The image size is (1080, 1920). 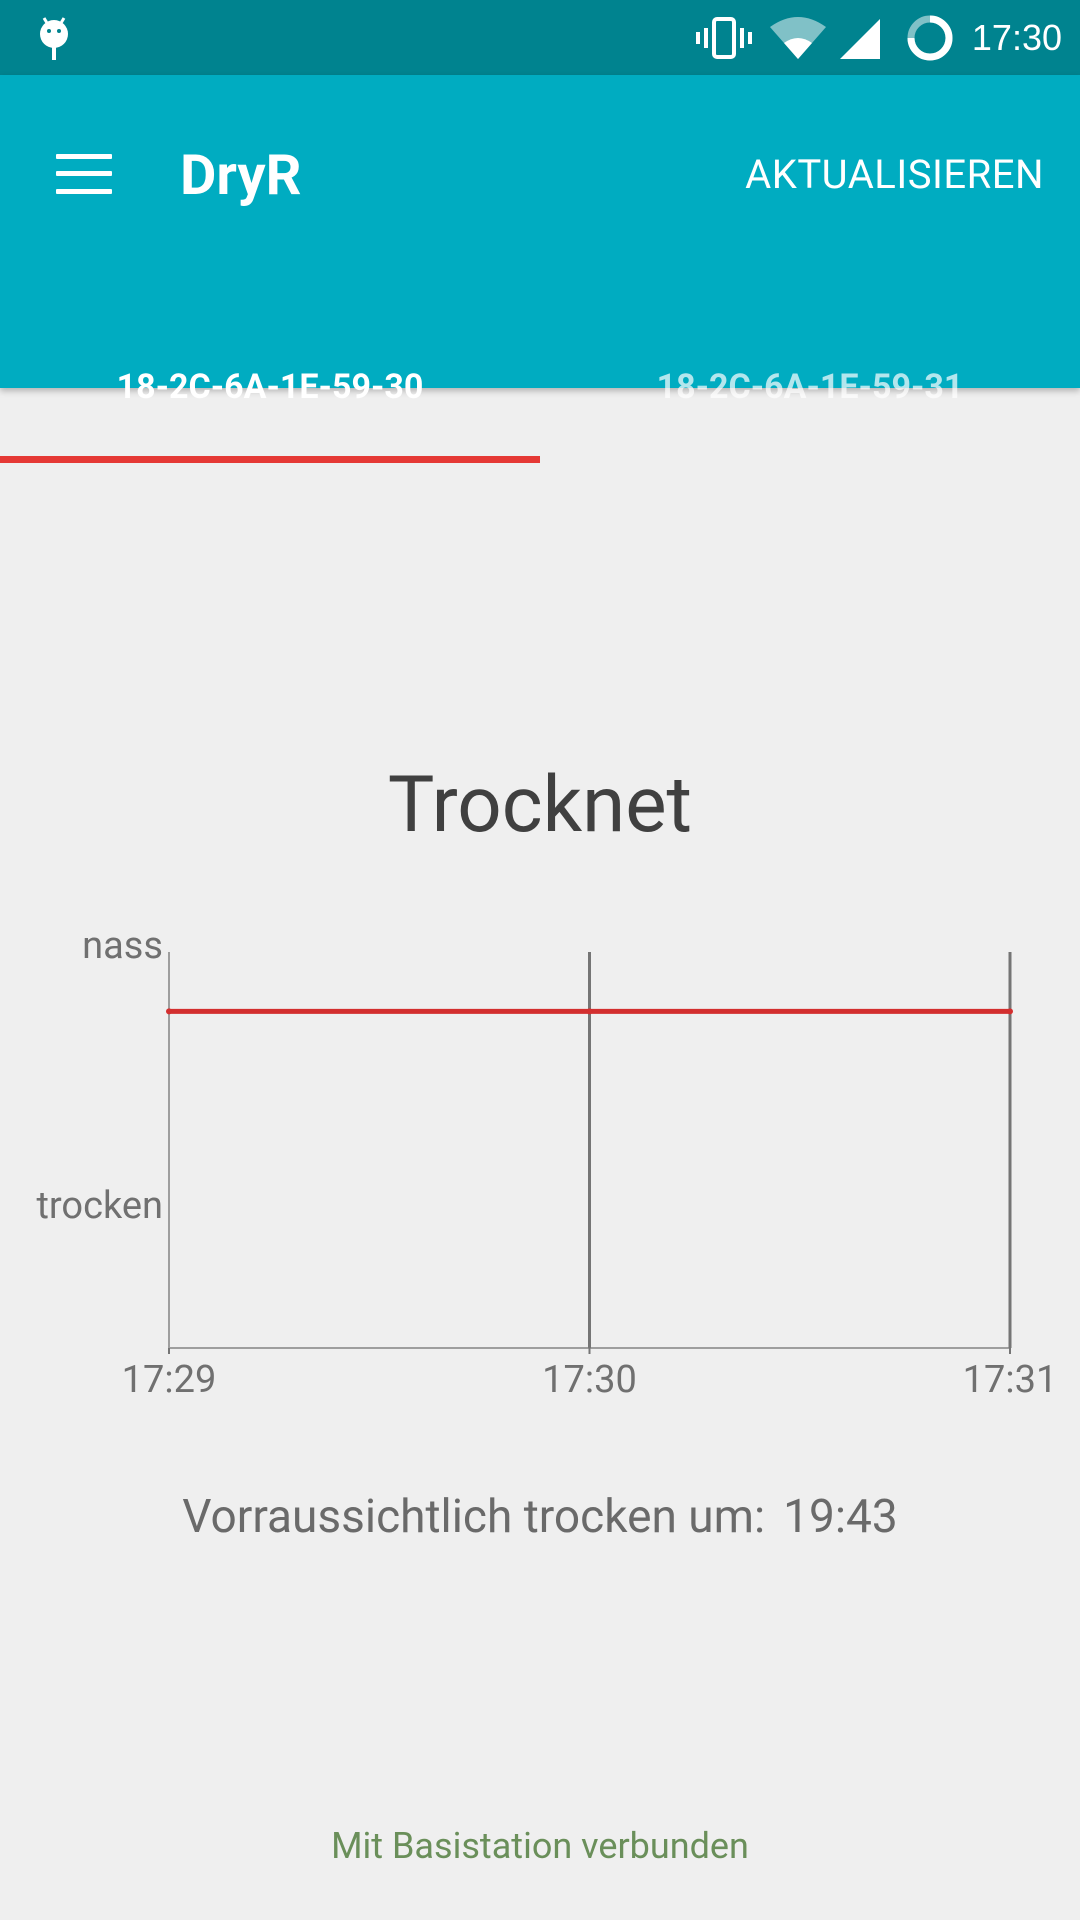 I want to click on hamburger-menu-icon, so click(x=84, y=174).